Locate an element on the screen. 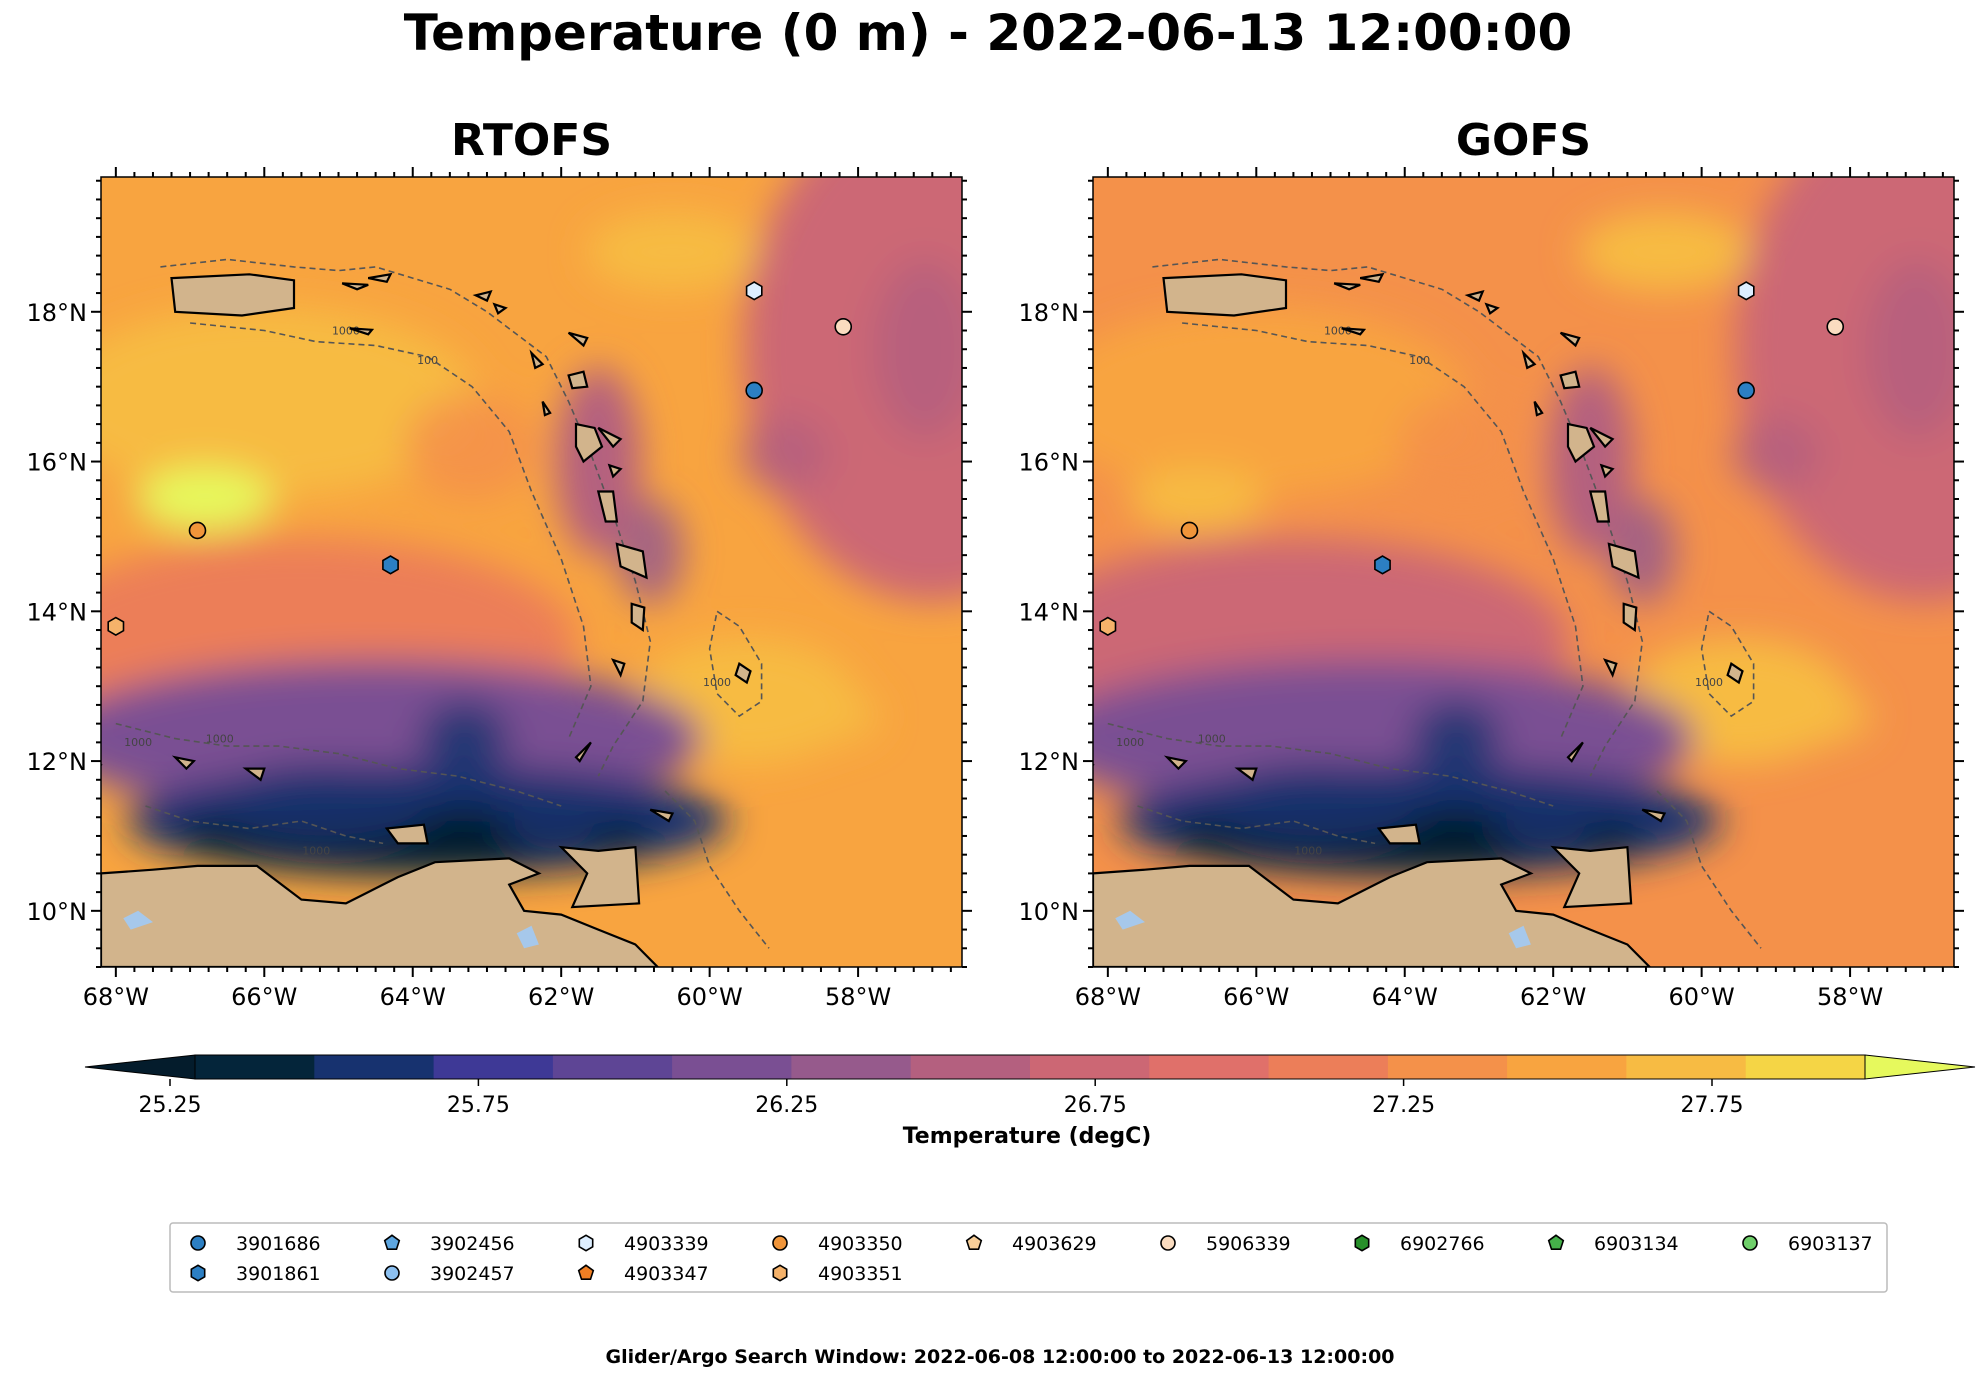  legend-label: 4903351 is located at coordinates (860, 1274).